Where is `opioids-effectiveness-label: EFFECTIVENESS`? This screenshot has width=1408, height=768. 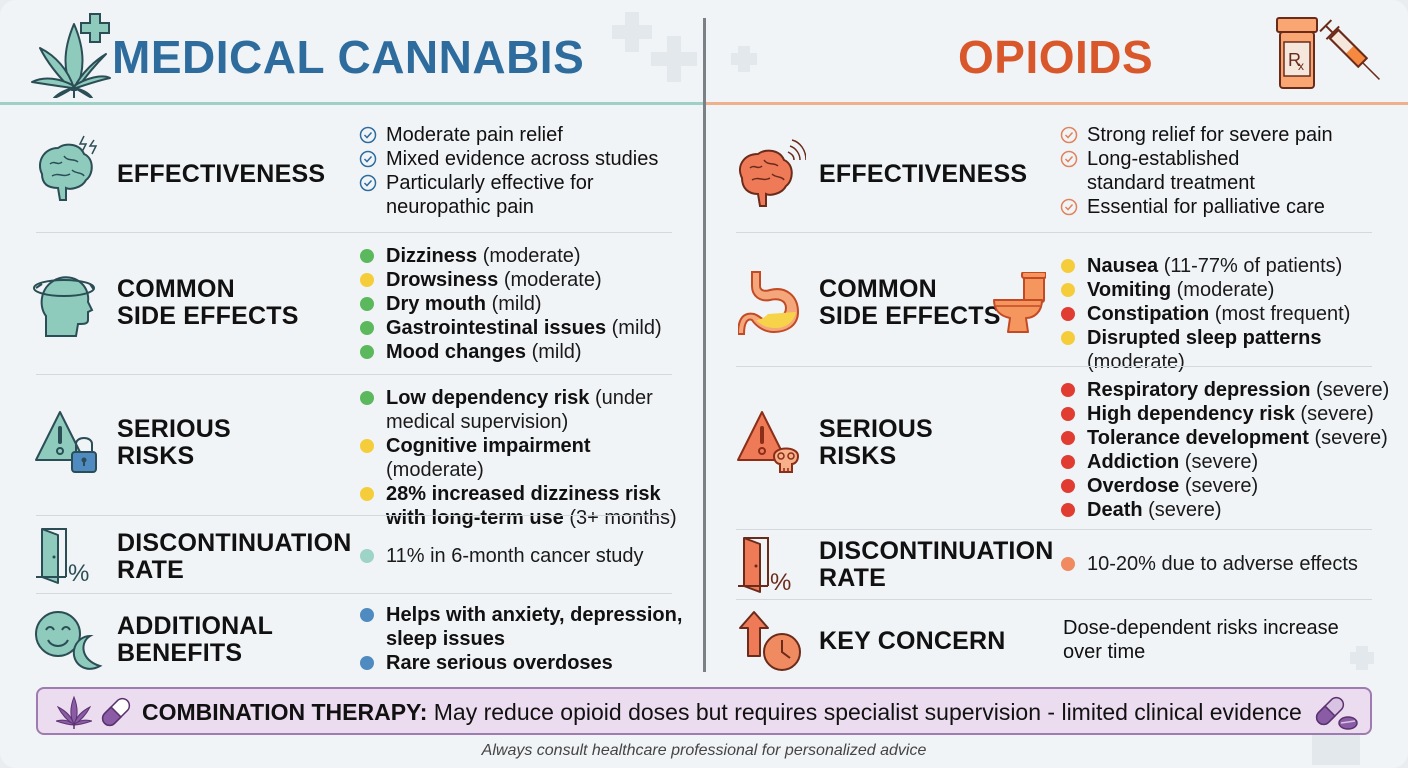 opioids-effectiveness-label: EFFECTIVENESS is located at coordinates (923, 174).